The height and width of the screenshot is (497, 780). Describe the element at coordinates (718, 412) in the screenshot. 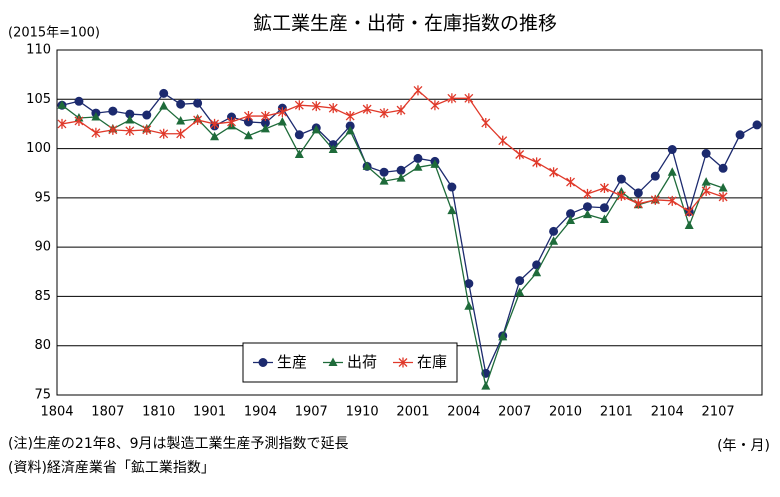

I see `x-tick-label: 2107` at that location.